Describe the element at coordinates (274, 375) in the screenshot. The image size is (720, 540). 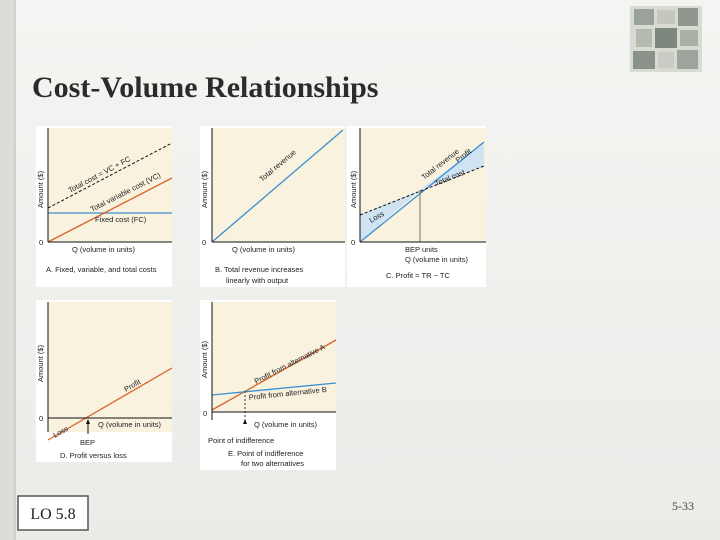
I see `alternative-a-line` at that location.